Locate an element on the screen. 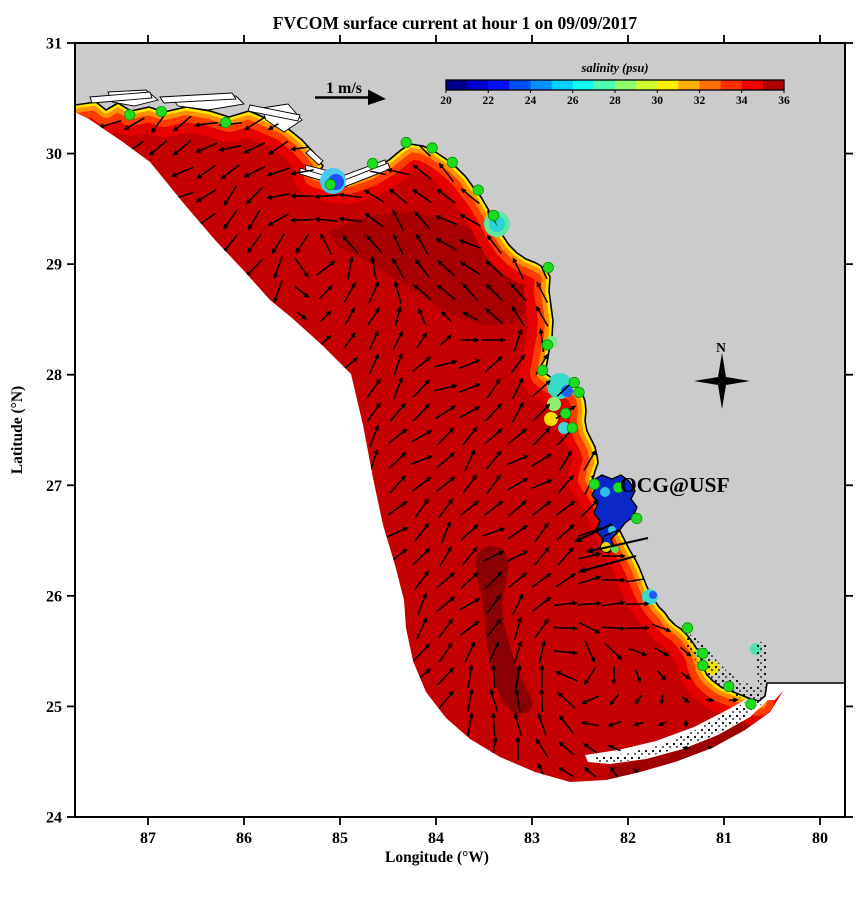 The image size is (857, 907). colorbar-tick-label: 24 is located at coordinates (531, 101).